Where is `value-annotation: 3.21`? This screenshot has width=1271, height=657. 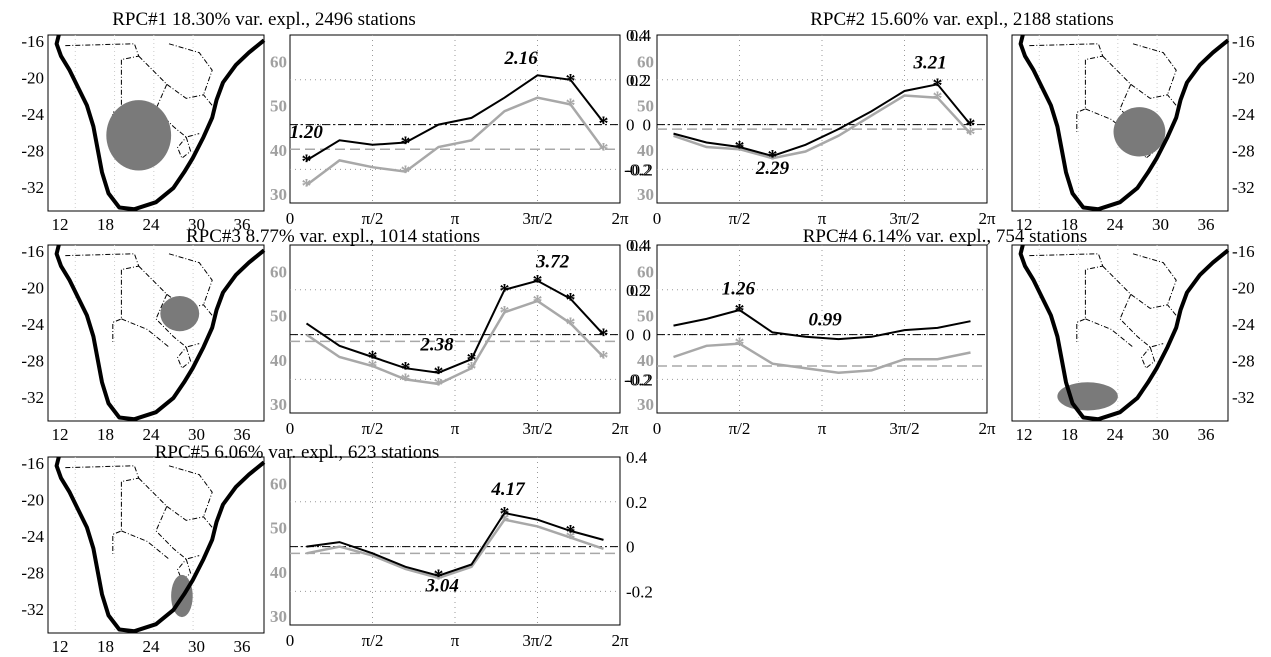 value-annotation: 3.21 is located at coordinates (929, 63).